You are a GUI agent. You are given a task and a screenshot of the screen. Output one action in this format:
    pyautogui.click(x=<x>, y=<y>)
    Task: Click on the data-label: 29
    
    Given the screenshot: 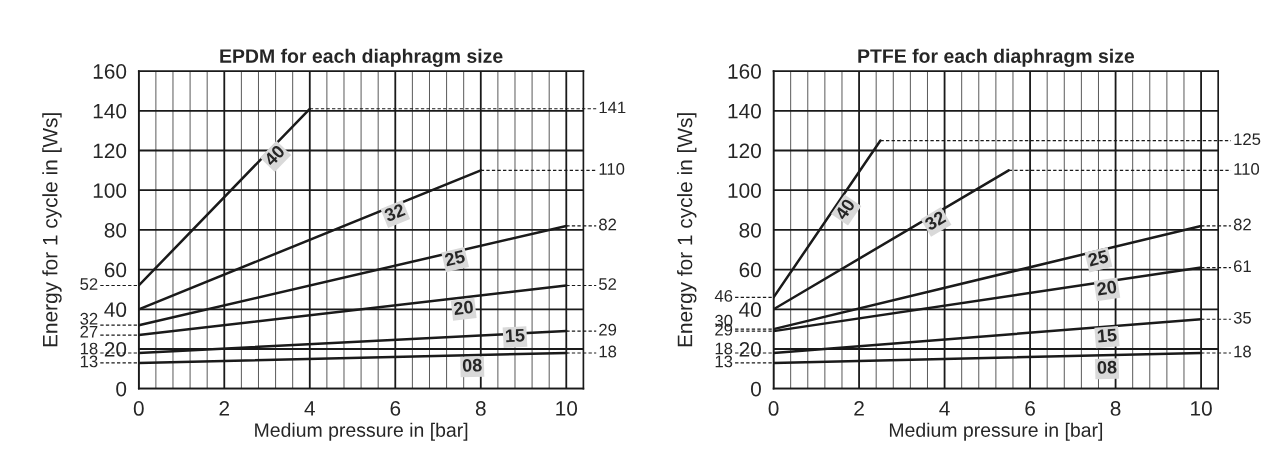 What is the action you would take?
    pyautogui.click(x=608, y=329)
    